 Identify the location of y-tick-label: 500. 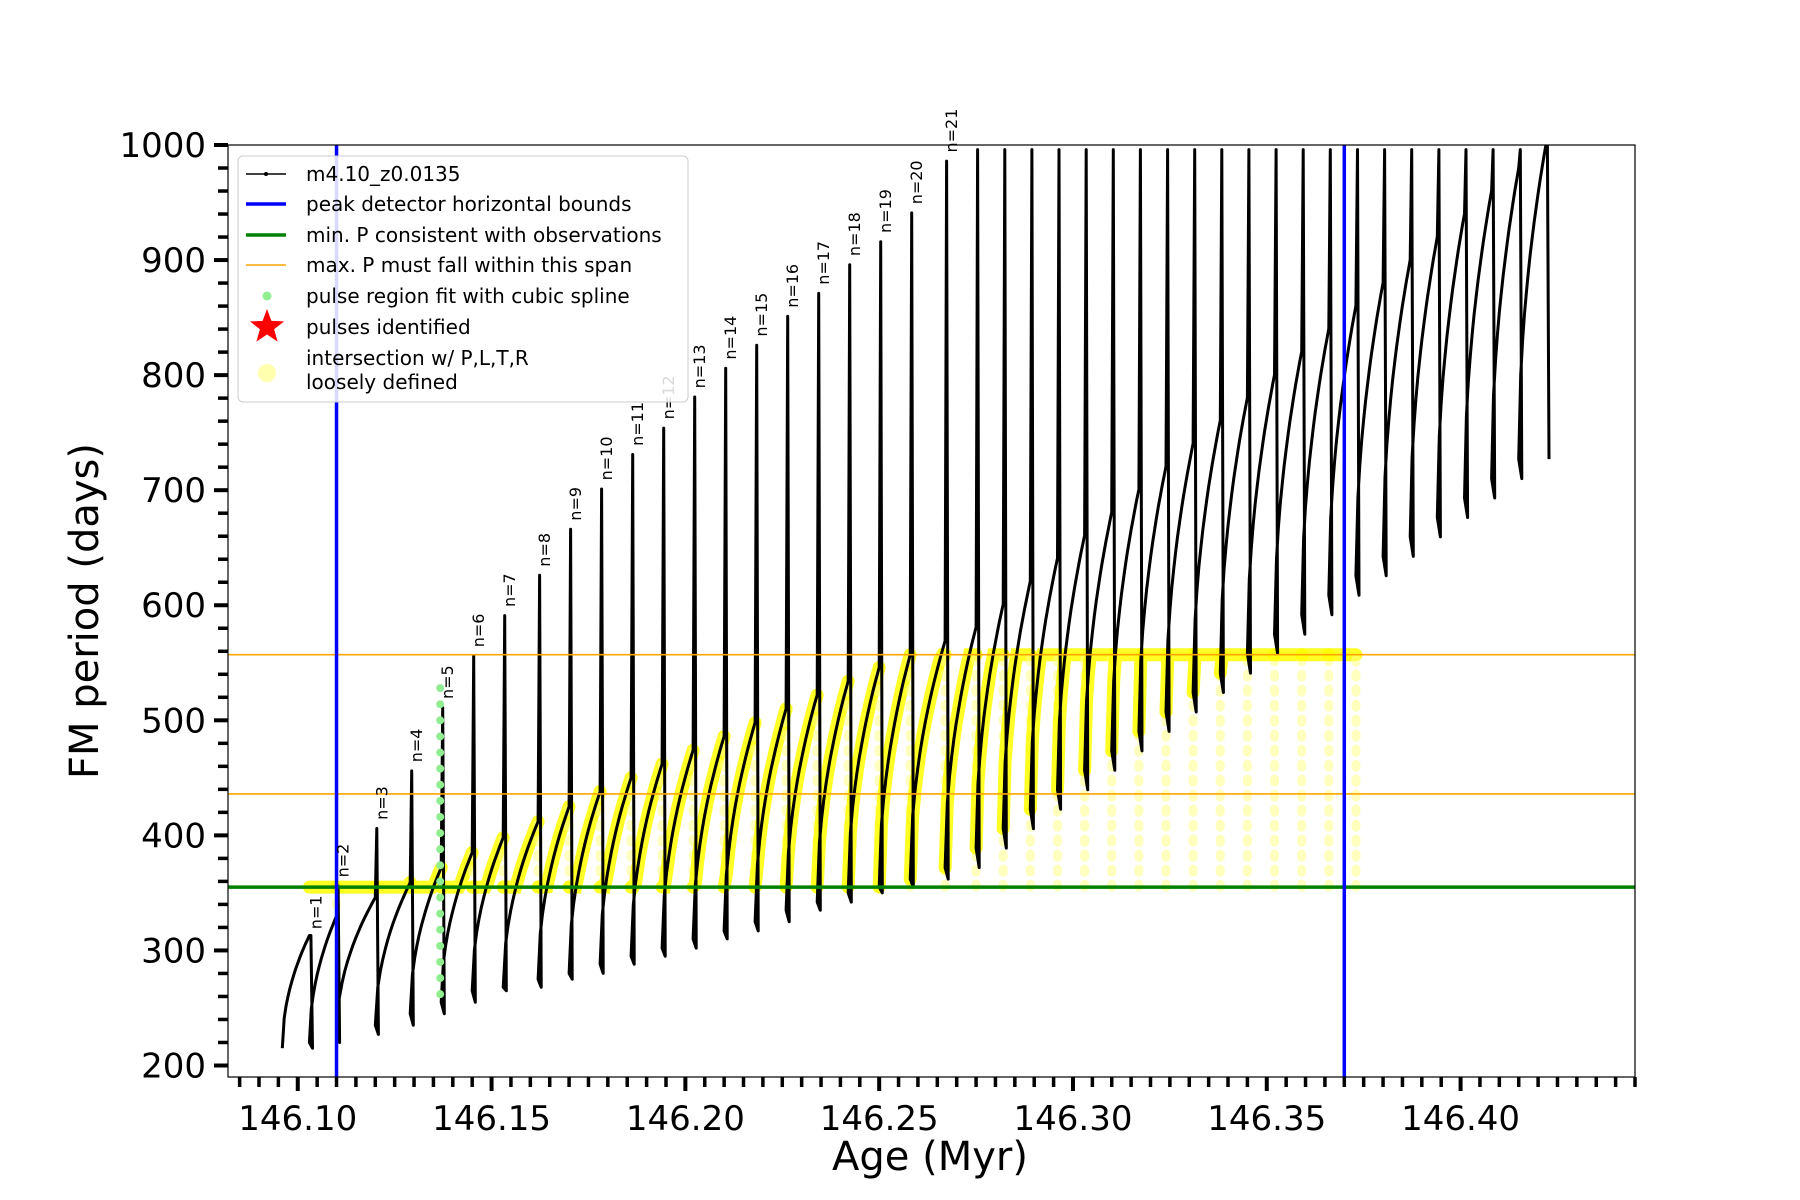
(173, 721).